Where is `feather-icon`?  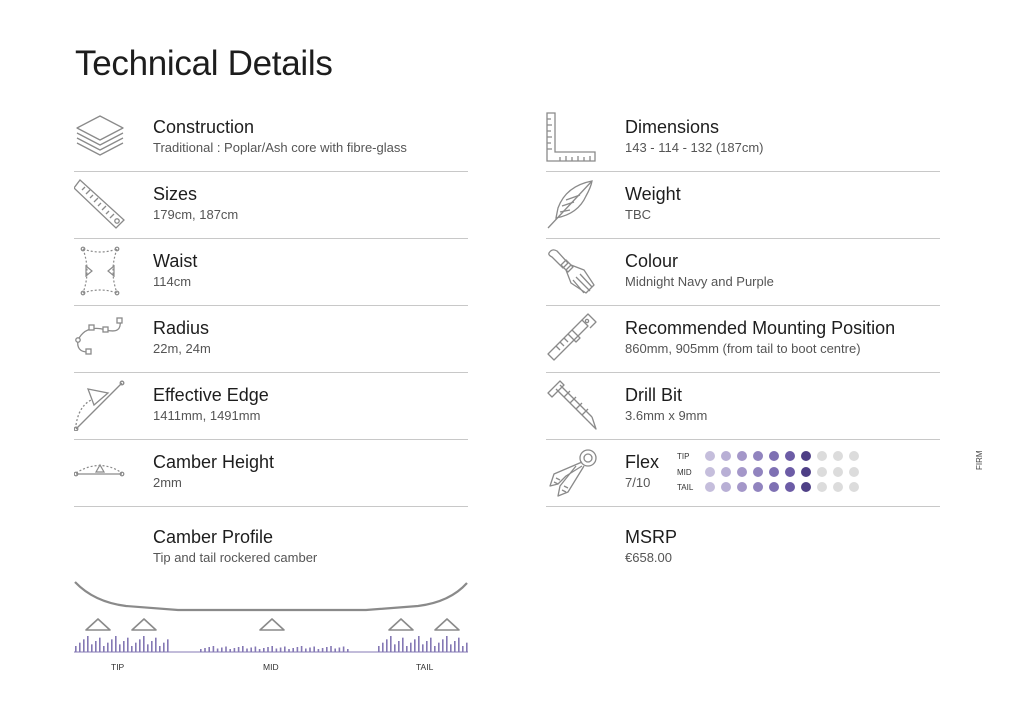 feather-icon is located at coordinates (572, 204).